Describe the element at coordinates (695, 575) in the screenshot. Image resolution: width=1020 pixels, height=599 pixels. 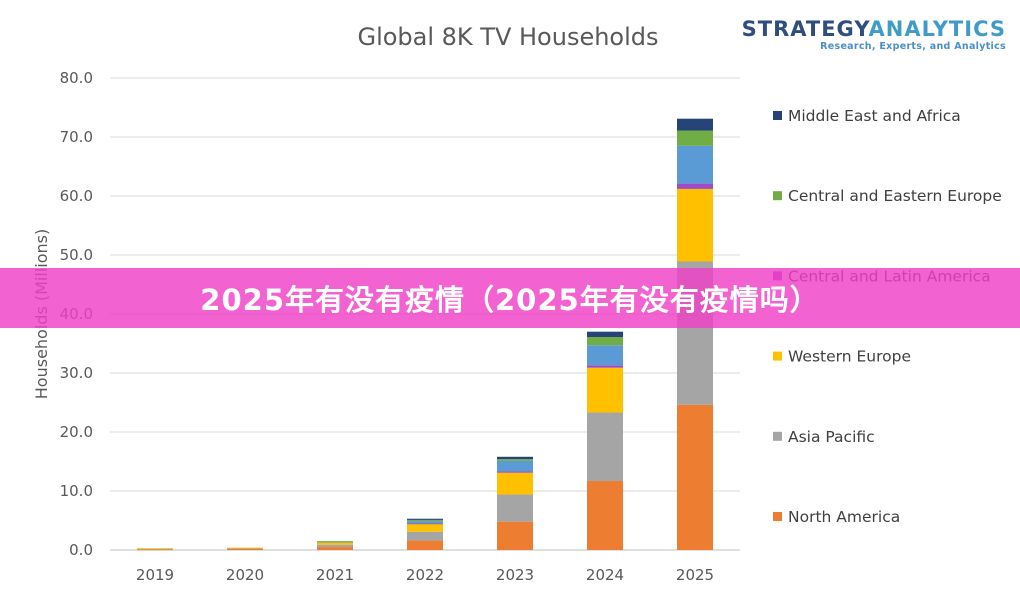
I see `x-tick-label: 2025` at that location.